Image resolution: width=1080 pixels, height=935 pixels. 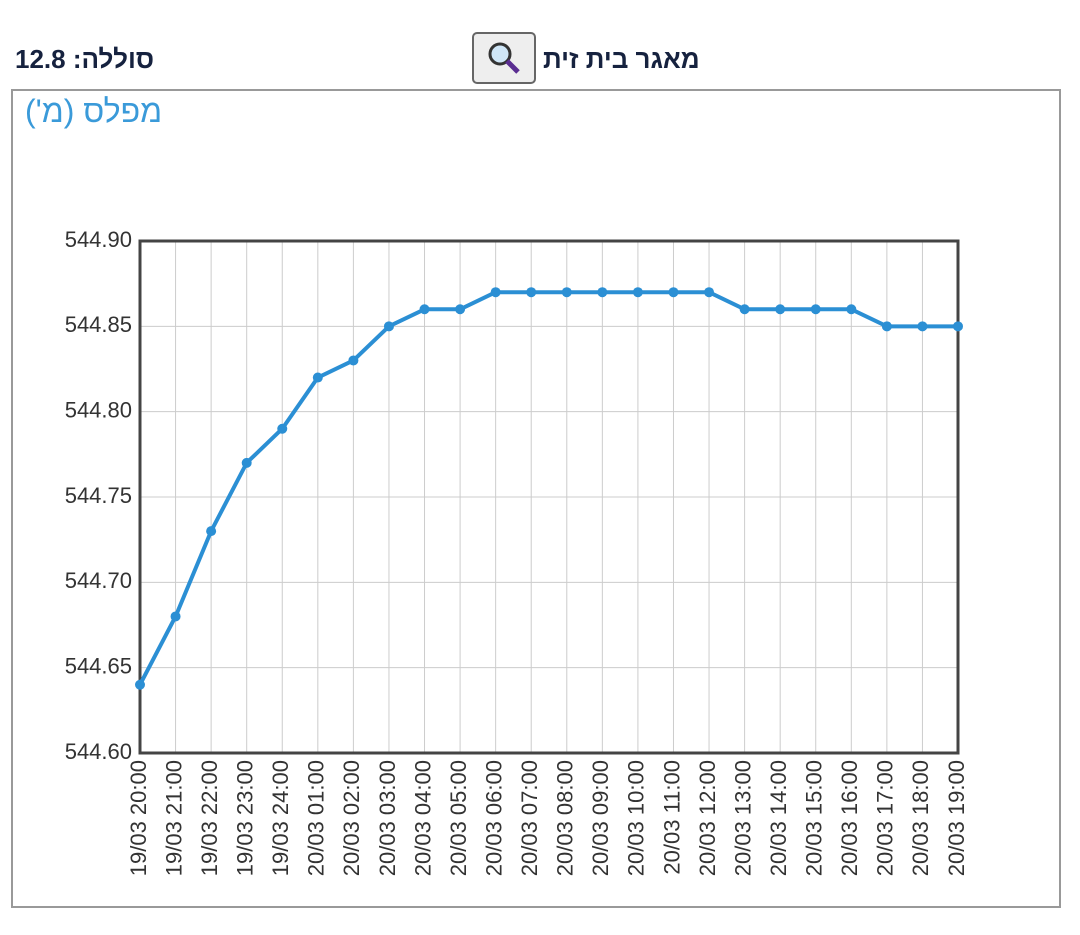 I want to click on x-tick-label: 20/03 08:00, so click(x=565, y=818).